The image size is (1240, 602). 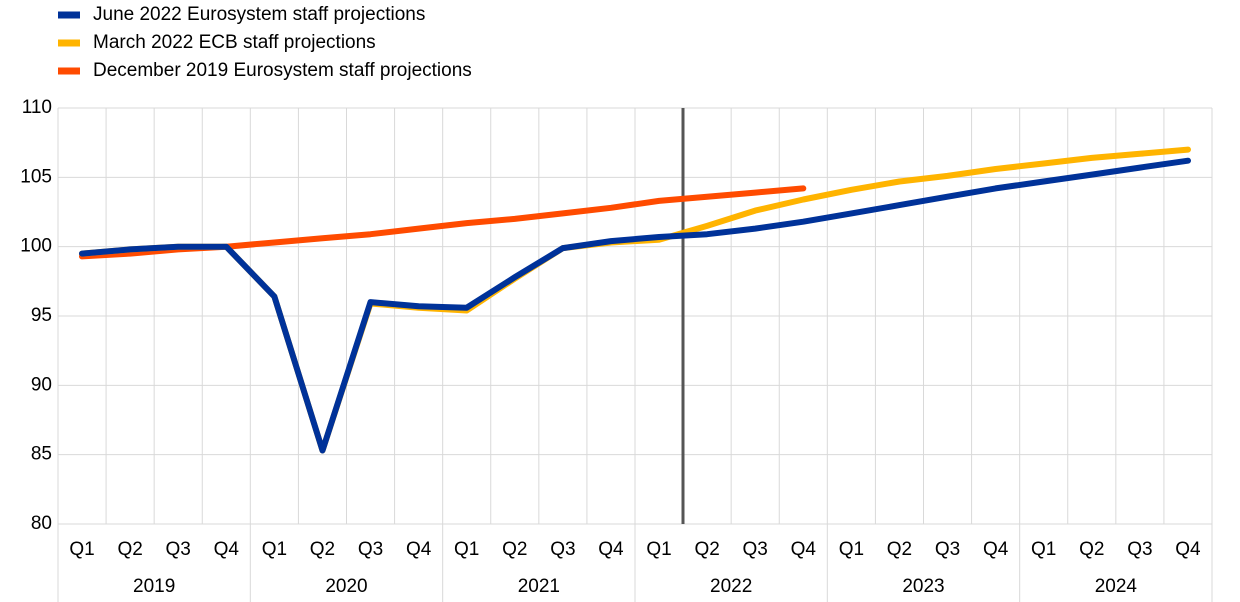 What do you see at coordinates (41, 454) in the screenshot?
I see `y-tick-label: 85` at bounding box center [41, 454].